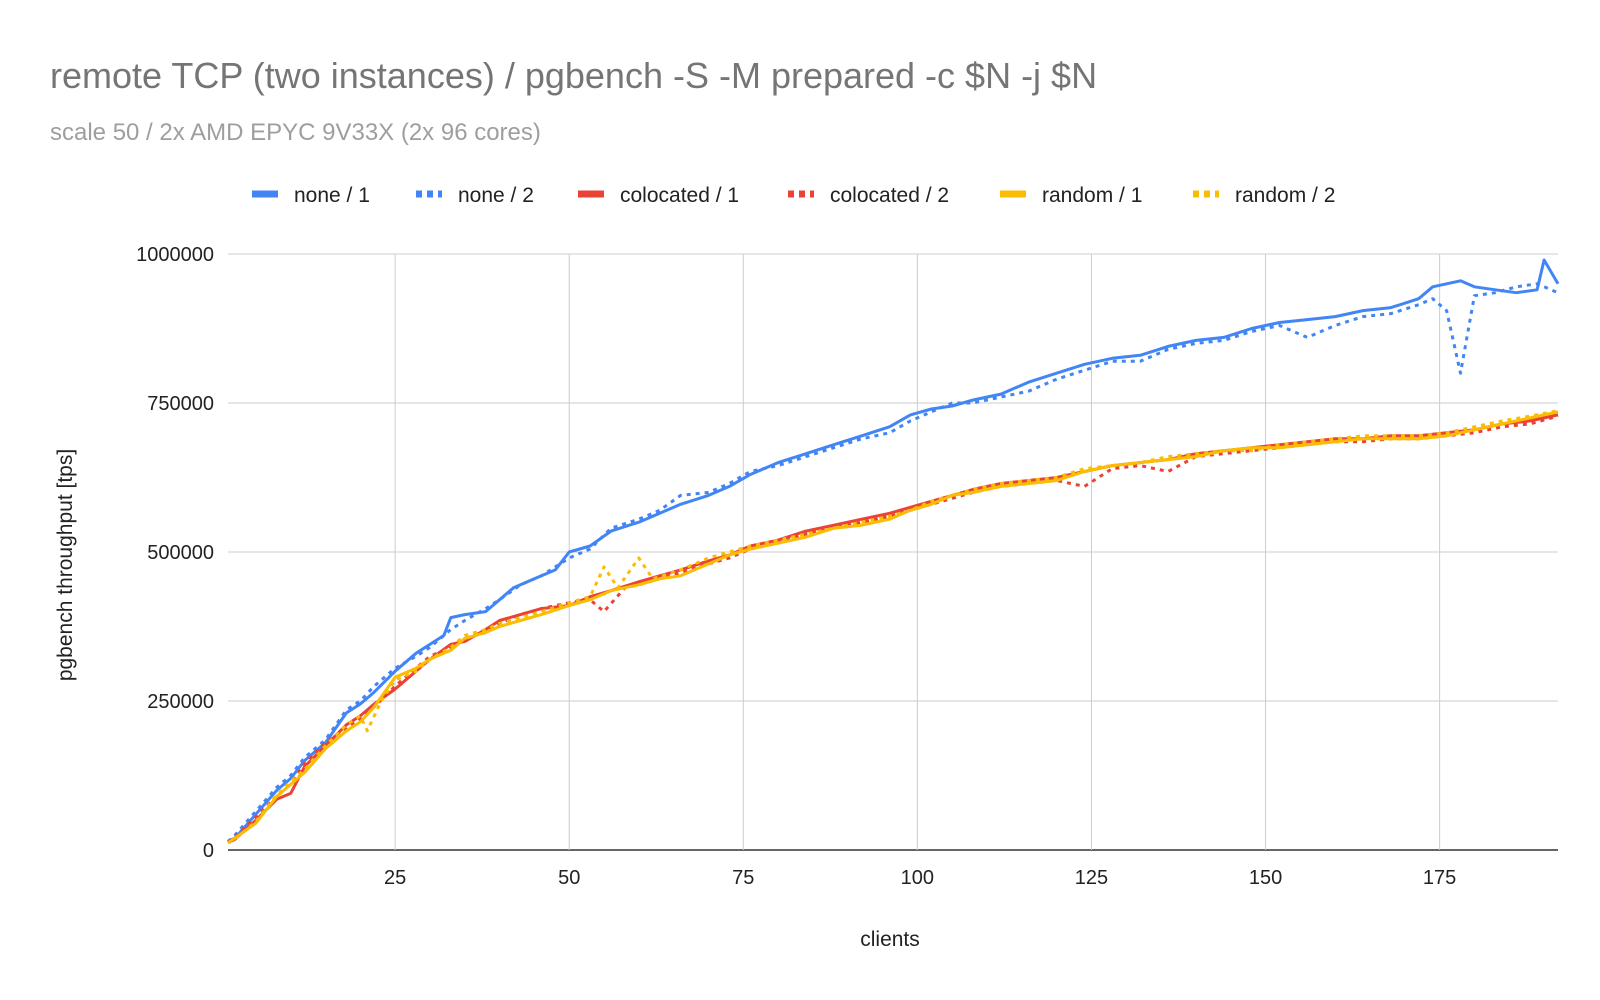 This screenshot has width=1600, height=1000. I want to click on legend-label: none / 2, so click(496, 195).